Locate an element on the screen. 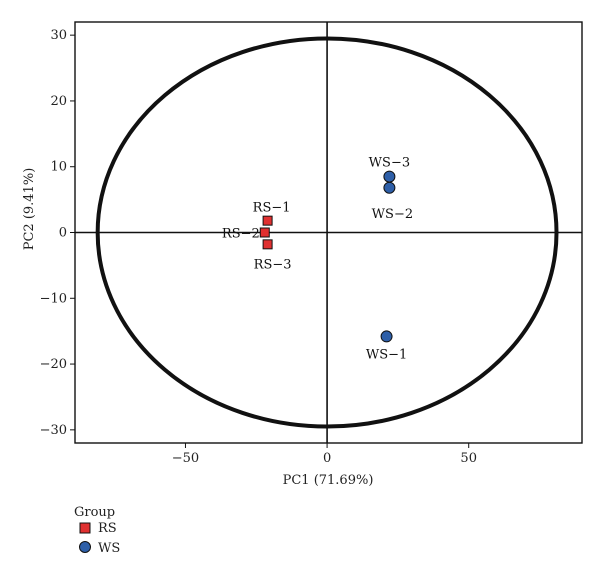  legend-ws-label: WS is located at coordinates (109, 548).